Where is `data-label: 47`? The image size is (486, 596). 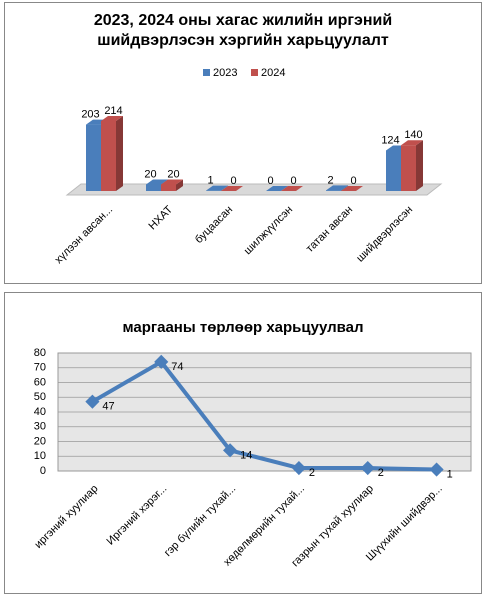 data-label: 47 is located at coordinates (108, 407).